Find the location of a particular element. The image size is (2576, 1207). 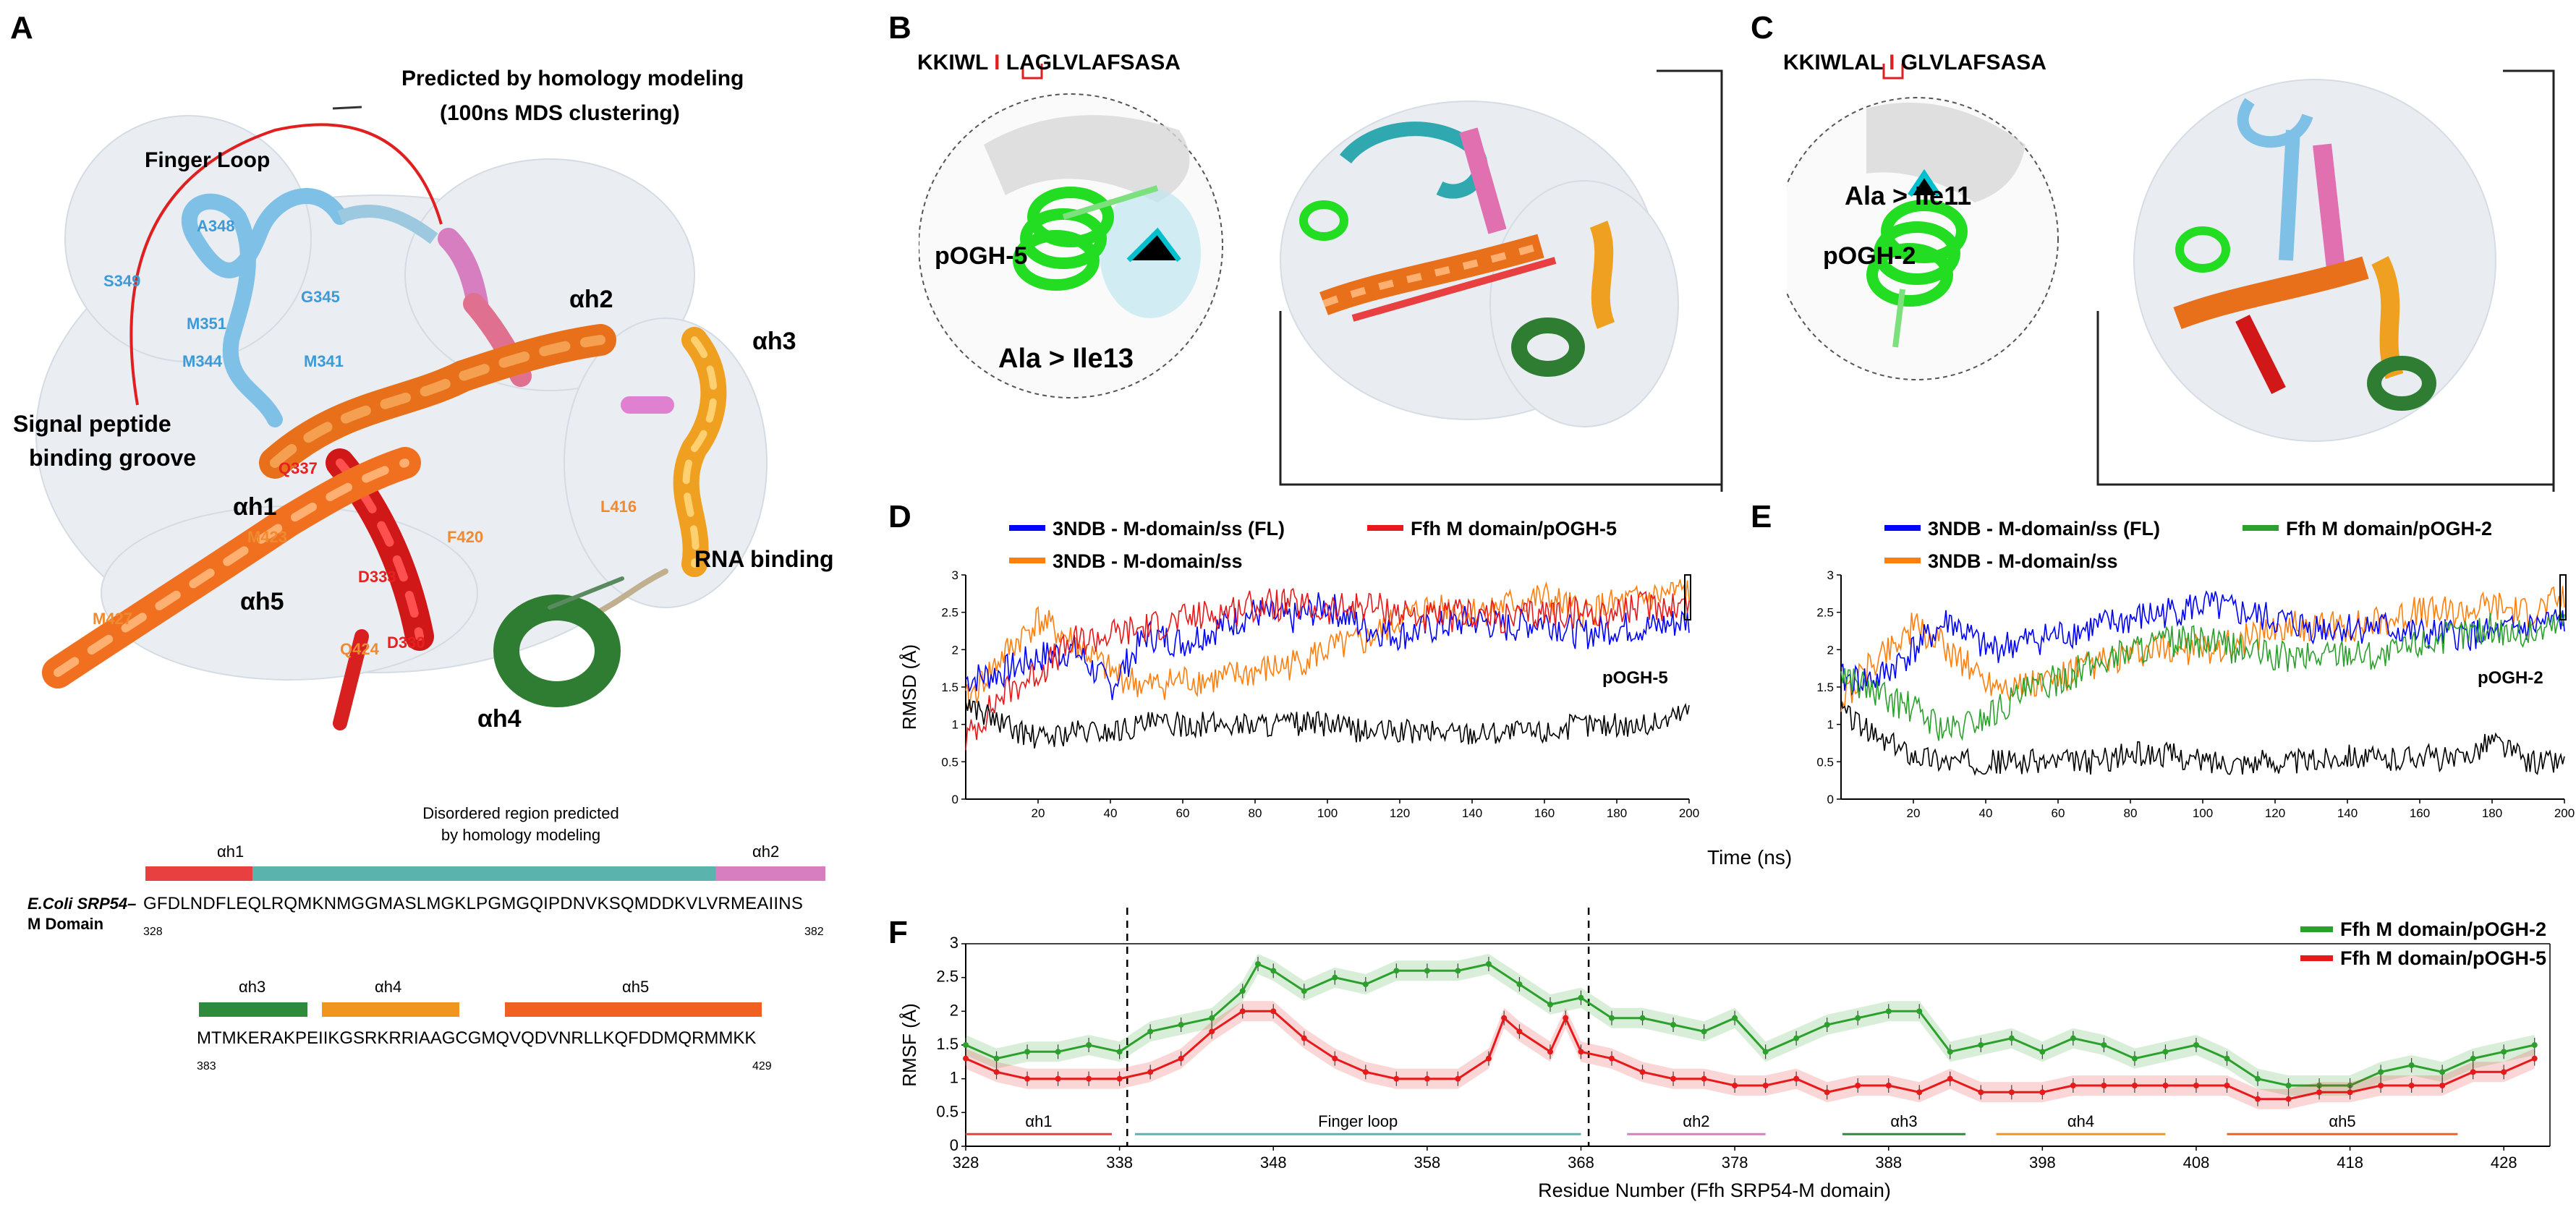

y-tick-label: 3 is located at coordinates (955, 575).